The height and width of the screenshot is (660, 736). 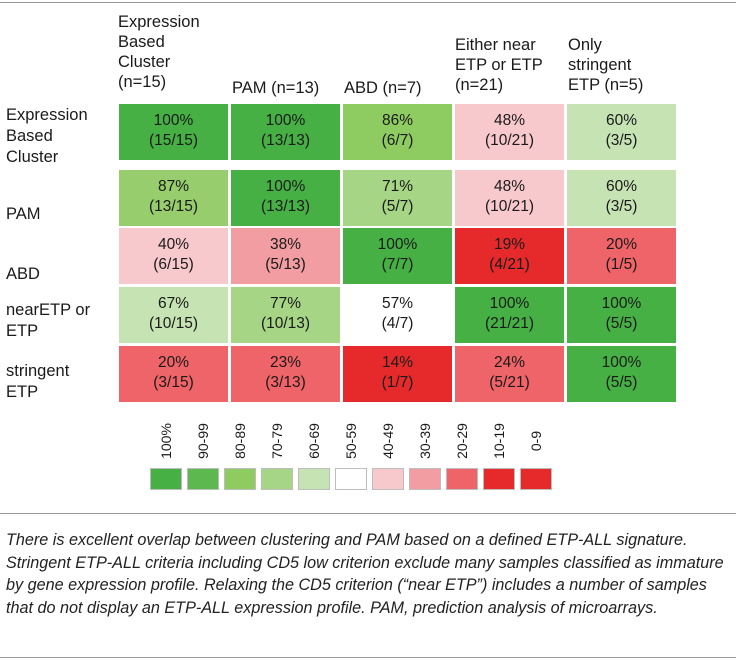 I want to click on col-header-either-near-etp: Either near ETP or ETP (n=21), so click(x=499, y=65).